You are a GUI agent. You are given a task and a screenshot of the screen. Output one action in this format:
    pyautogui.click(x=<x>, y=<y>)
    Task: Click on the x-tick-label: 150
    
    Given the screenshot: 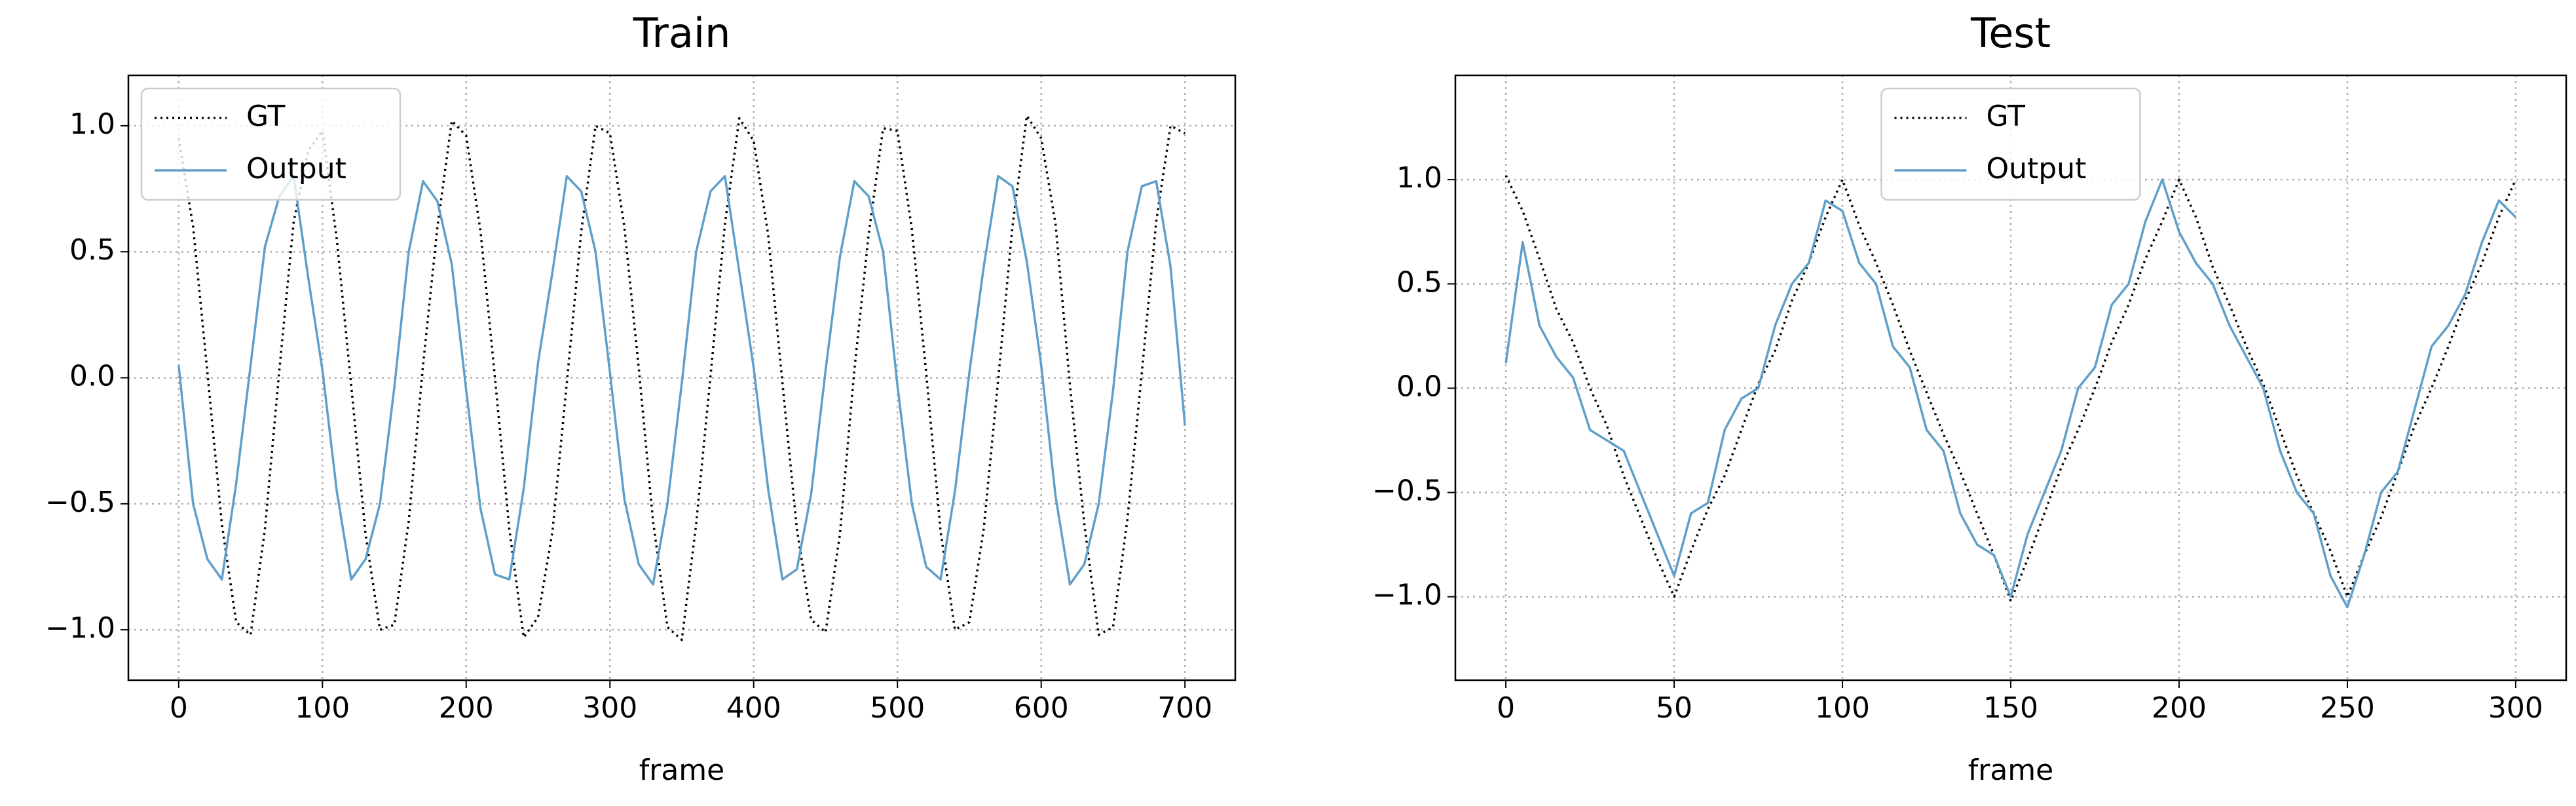 What is the action you would take?
    pyautogui.click(x=2010, y=708)
    